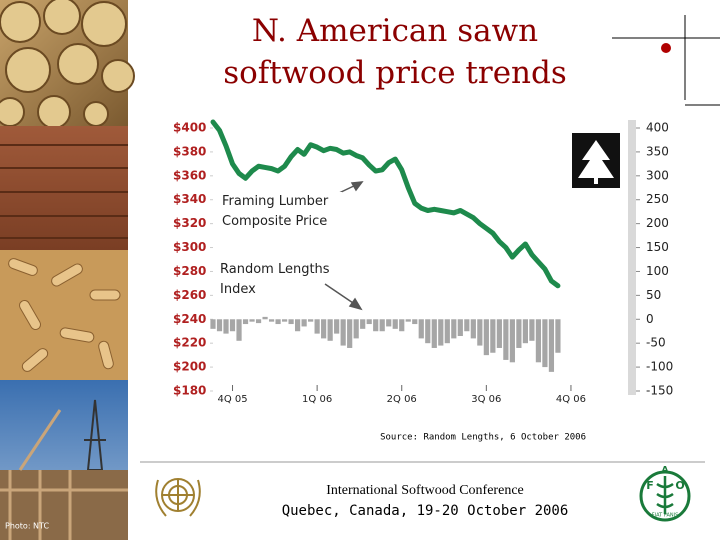  I want to click on lumber-lines, so click(64, 191).